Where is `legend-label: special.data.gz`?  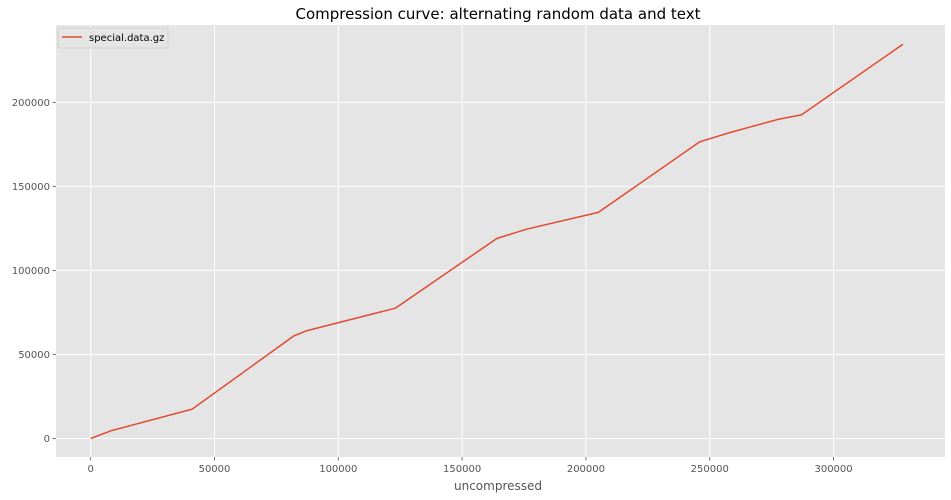 legend-label: special.data.gz is located at coordinates (126, 38).